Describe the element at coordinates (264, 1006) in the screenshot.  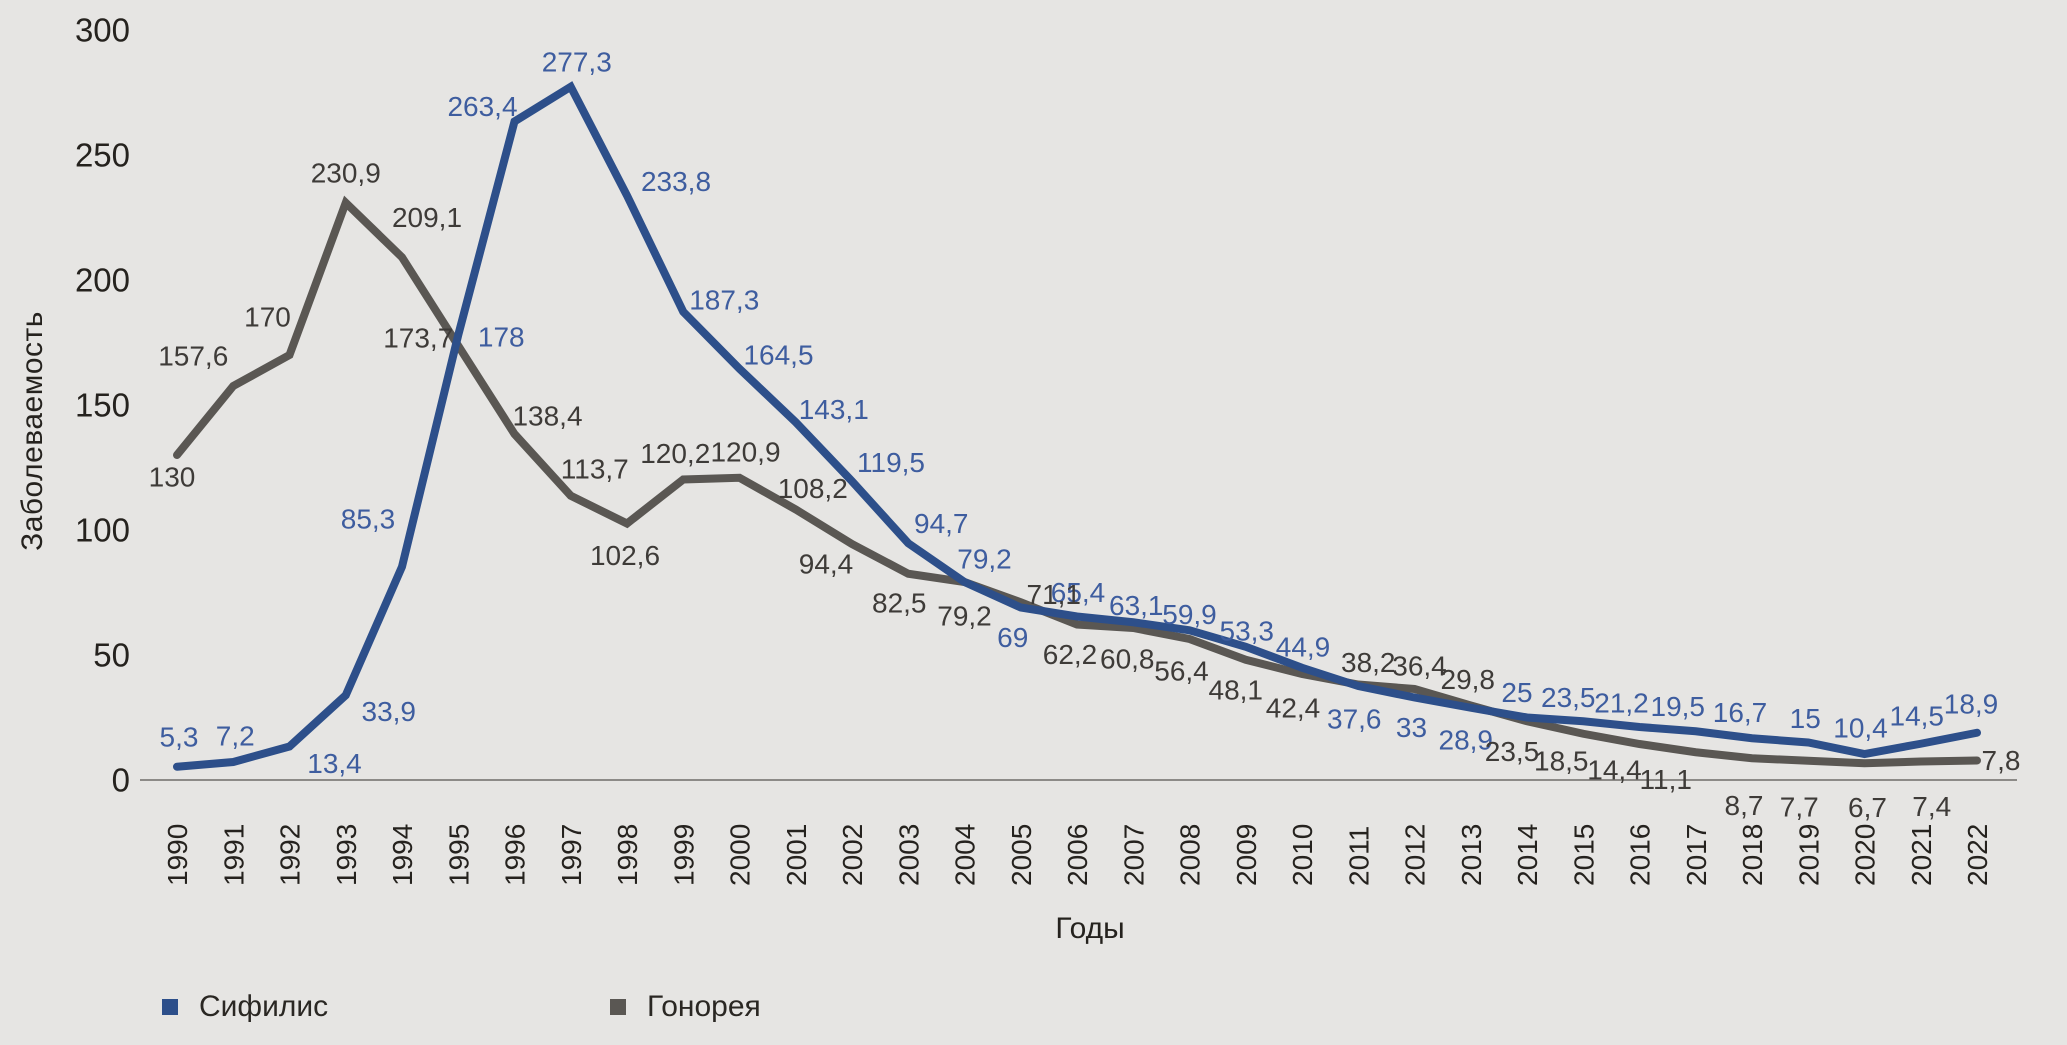
I see `legend-label-syphilis: Сифилис` at that location.